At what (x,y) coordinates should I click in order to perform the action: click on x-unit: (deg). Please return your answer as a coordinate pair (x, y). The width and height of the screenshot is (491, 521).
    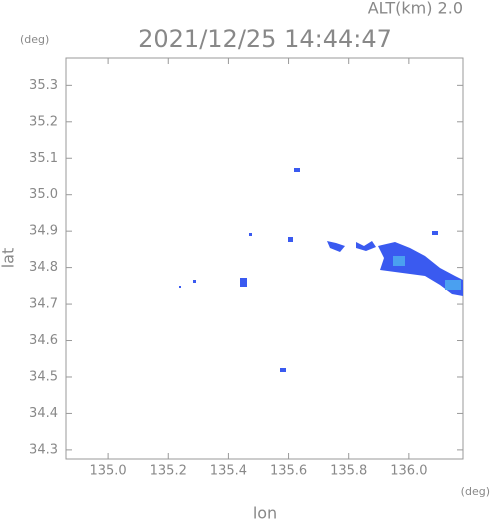
    Looking at the image, I should click on (475, 491).